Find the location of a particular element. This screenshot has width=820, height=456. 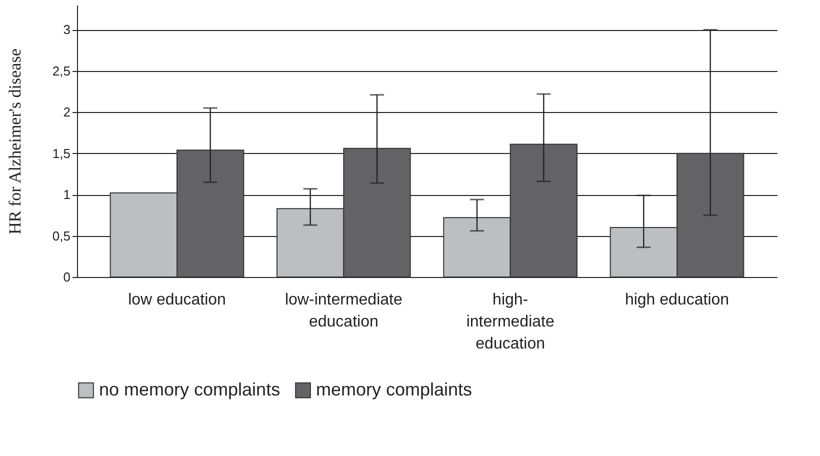

y-tick-label: 1,5 is located at coordinates (61, 153).